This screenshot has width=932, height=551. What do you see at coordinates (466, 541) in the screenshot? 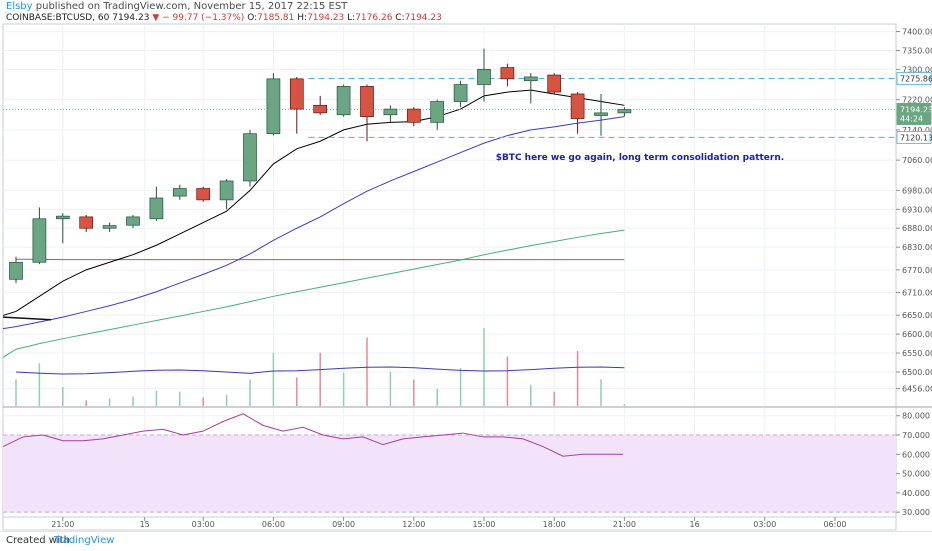
I see `footer: Created with TradingView` at bounding box center [466, 541].